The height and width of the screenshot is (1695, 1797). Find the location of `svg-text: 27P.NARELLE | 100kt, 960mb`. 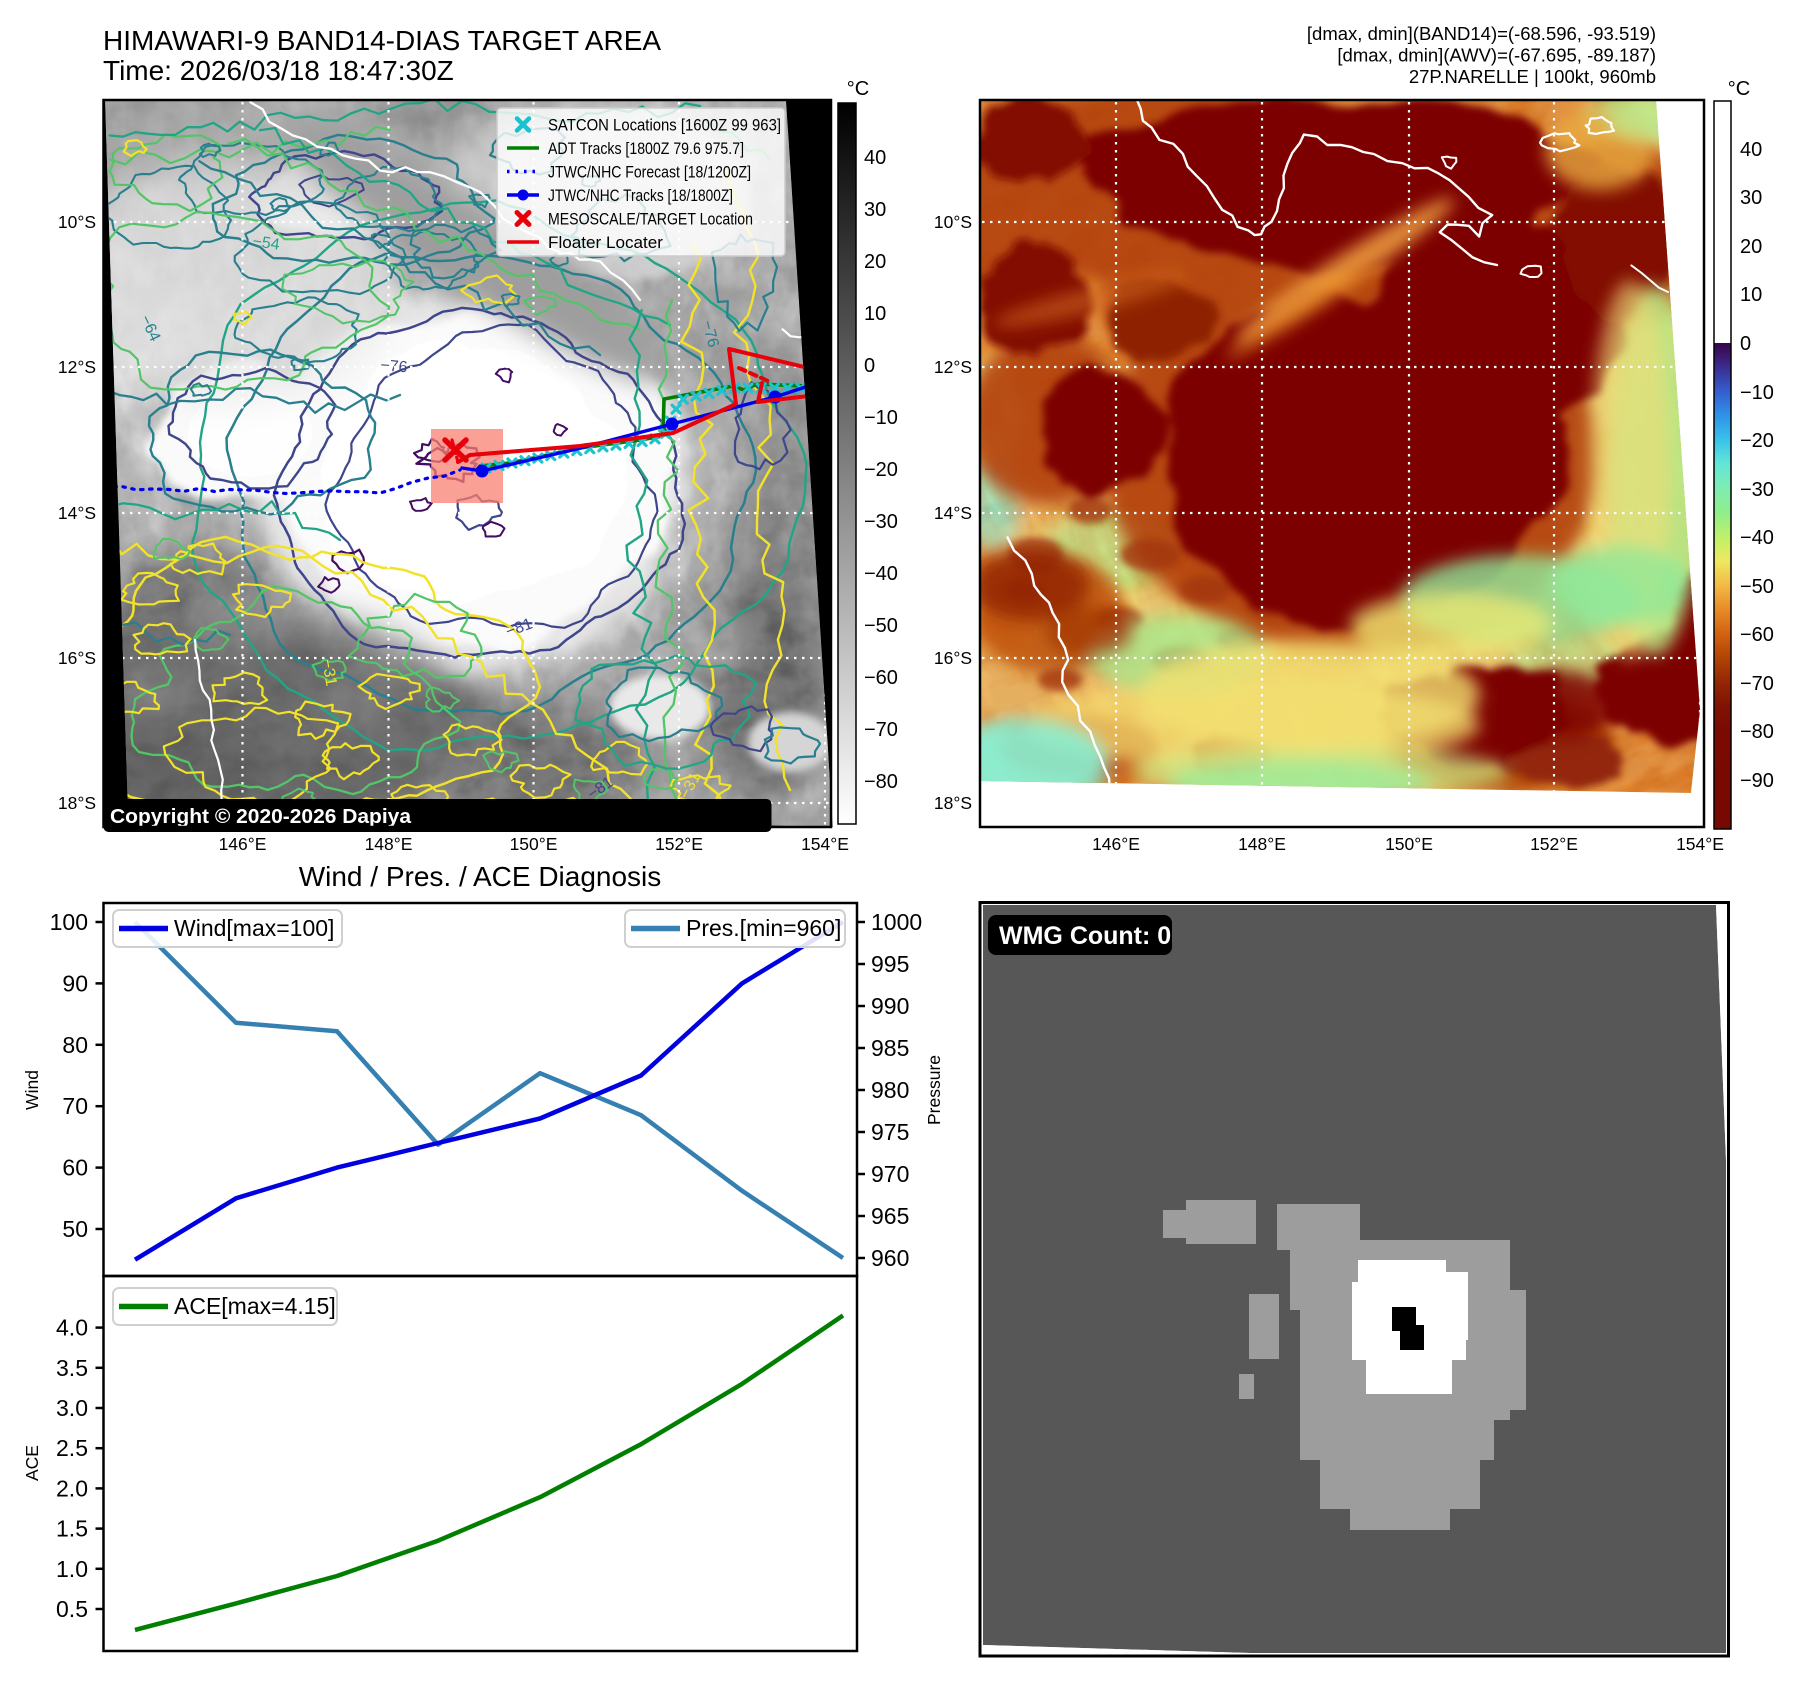

svg-text: 27P.NARELLE | 100kt, 960mb is located at coordinates (1532, 76).